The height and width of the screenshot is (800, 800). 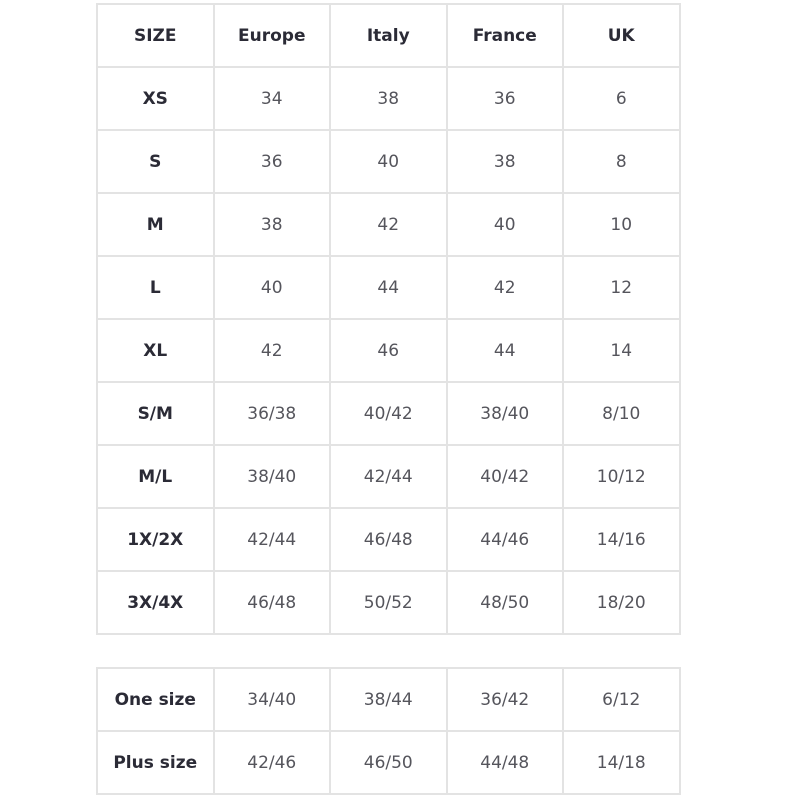 I want to click on size-label-cell: L, so click(x=155, y=287).